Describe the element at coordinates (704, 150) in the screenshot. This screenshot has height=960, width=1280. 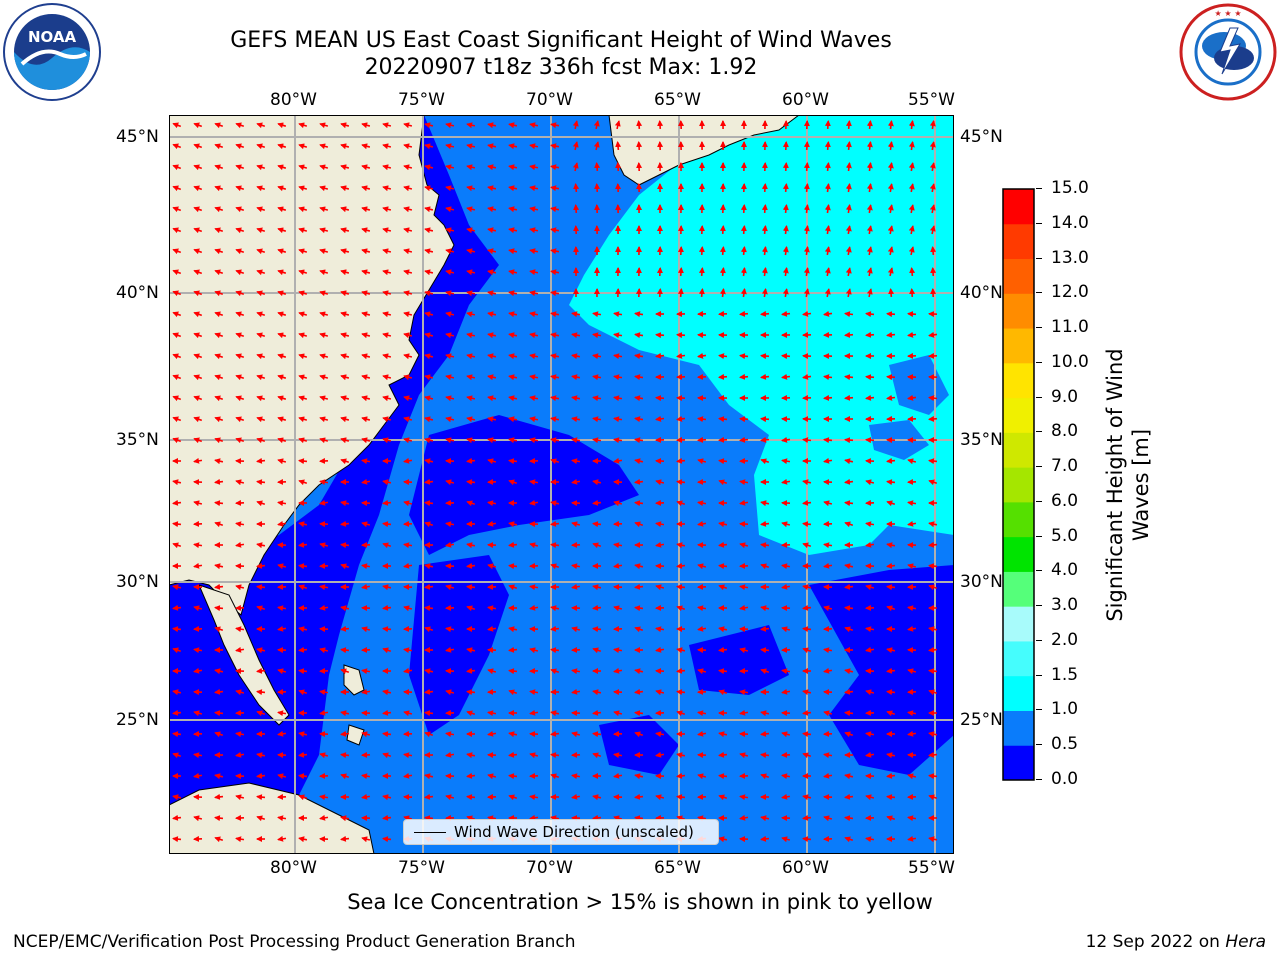
I see `maritime-land` at that location.